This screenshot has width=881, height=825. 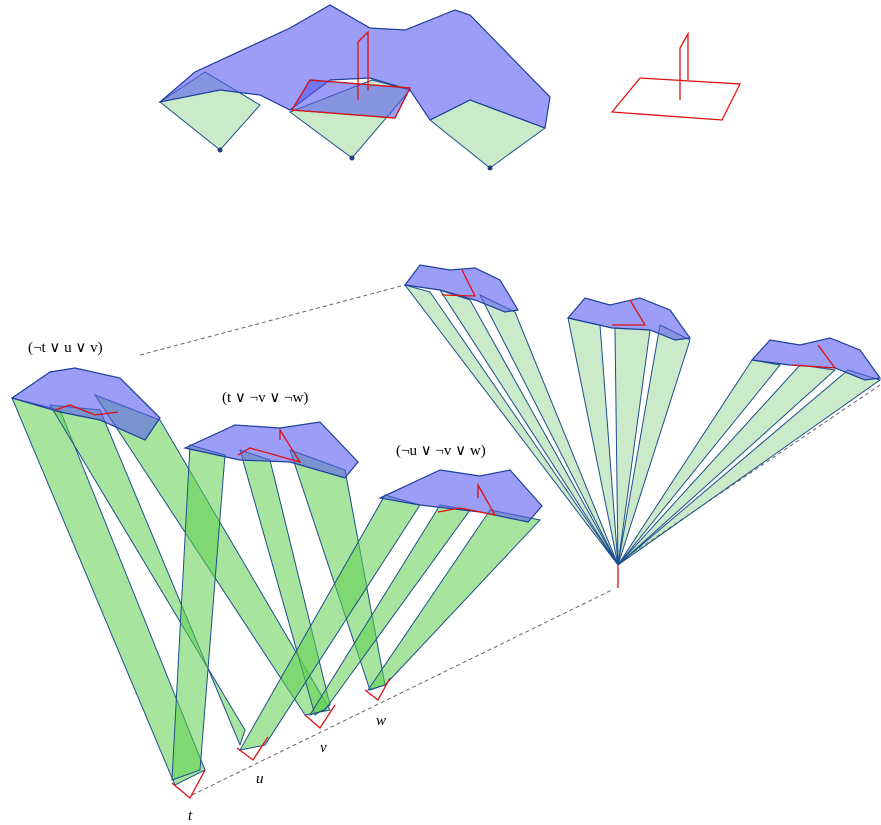 What do you see at coordinates (281, 738) in the screenshot?
I see `variable-gadgets` at bounding box center [281, 738].